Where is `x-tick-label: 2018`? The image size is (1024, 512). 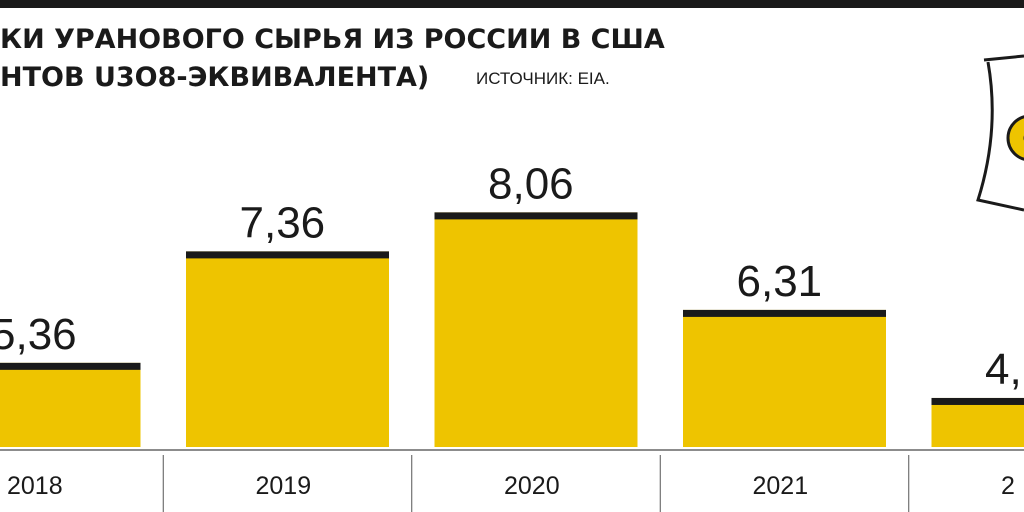
x-tick-label: 2018 is located at coordinates (35, 486).